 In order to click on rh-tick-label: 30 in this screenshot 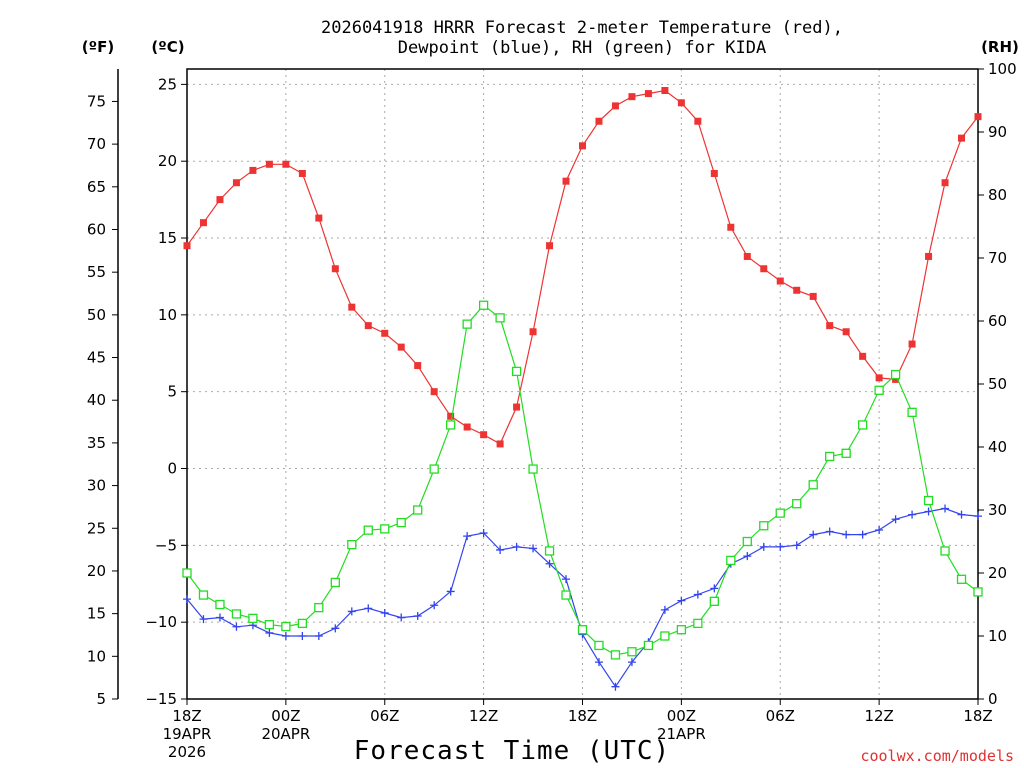, I will do `click(997, 510)`.